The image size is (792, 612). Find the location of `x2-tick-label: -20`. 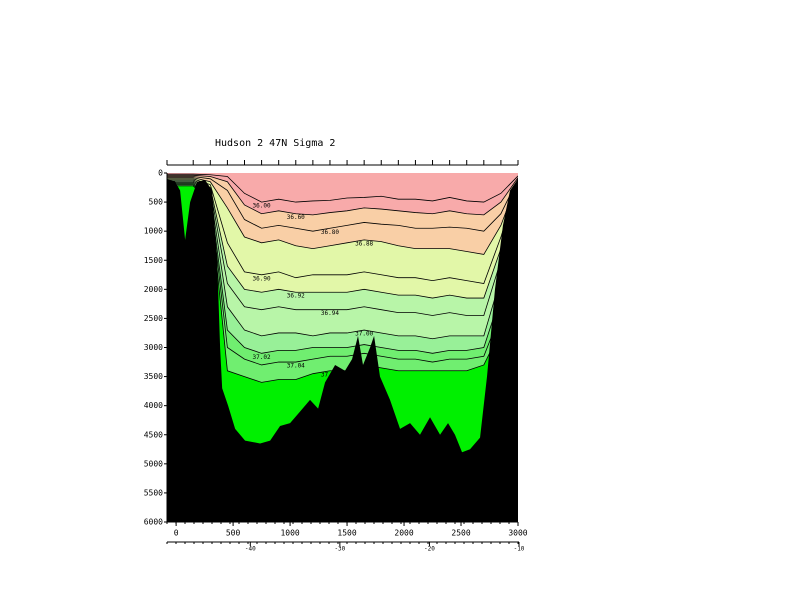

x2-tick-label: -20 is located at coordinates (429, 549).